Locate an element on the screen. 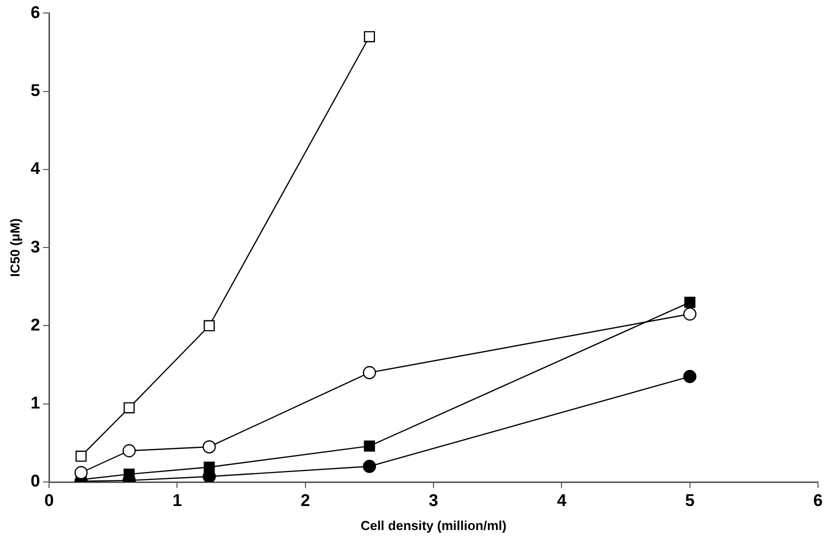 The width and height of the screenshot is (832, 542). y-tick-label: 6 is located at coordinates (35, 12).